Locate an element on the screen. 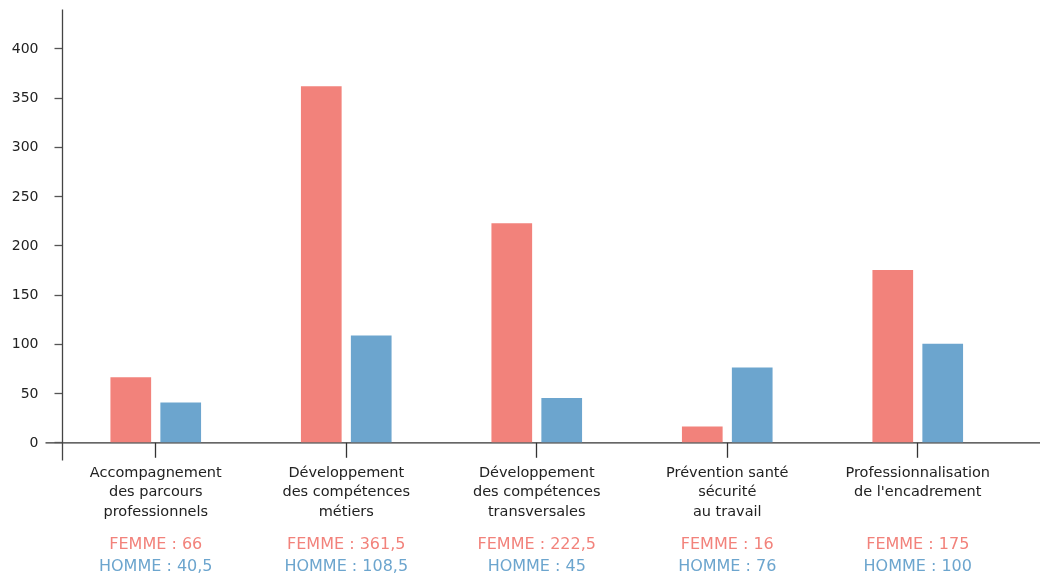 The width and height of the screenshot is (1040, 576). data-label: HOMME : 108,5 is located at coordinates (346, 565).